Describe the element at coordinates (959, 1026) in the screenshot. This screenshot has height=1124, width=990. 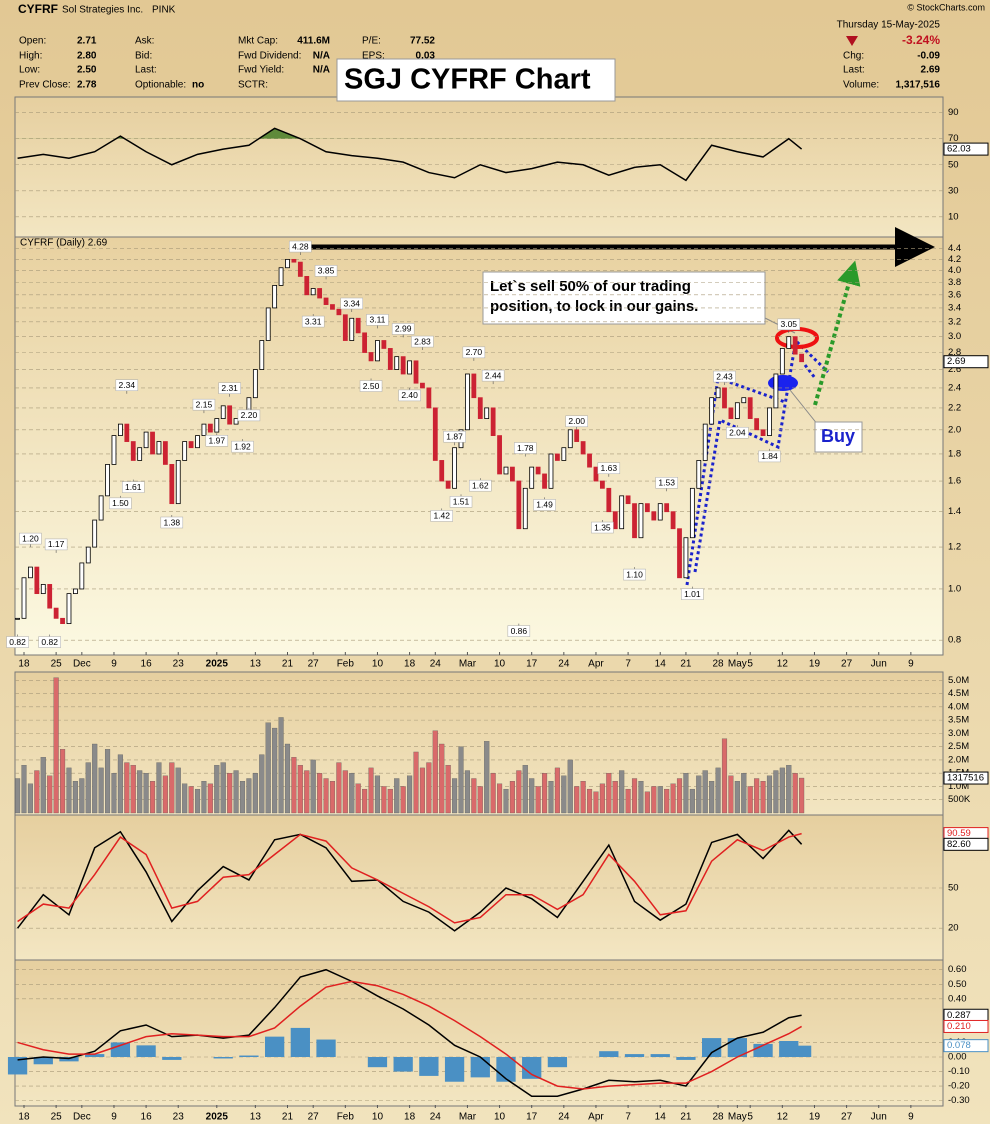
I see `value-tag-label: 0.210` at that location.